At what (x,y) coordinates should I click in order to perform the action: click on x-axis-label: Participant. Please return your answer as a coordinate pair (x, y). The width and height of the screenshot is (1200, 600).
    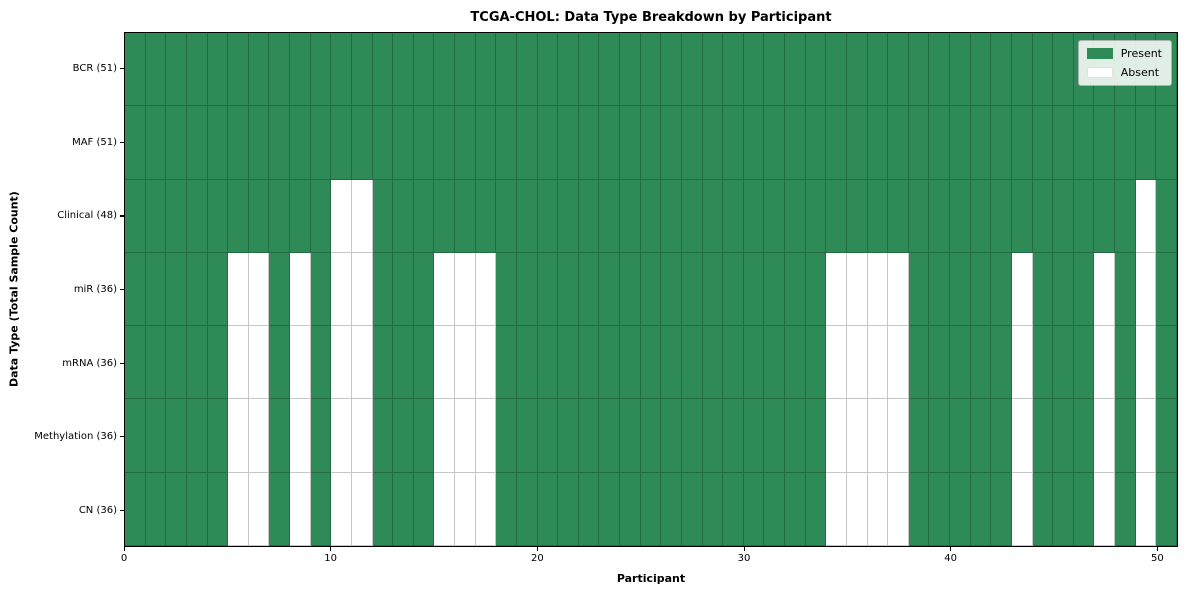
    Looking at the image, I should click on (651, 578).